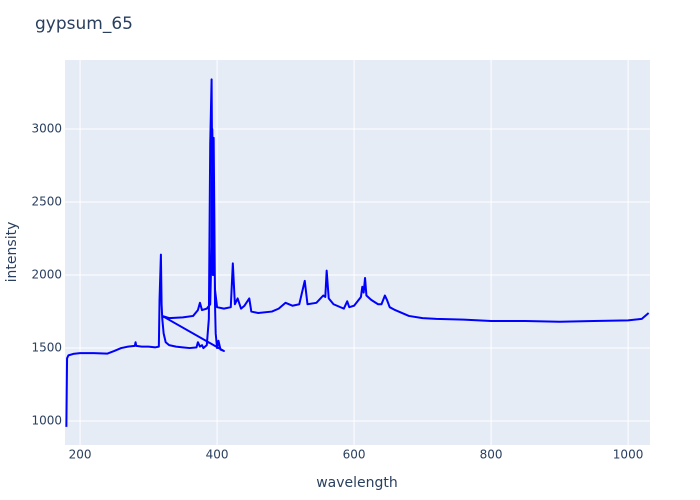 Image resolution: width=700 pixels, height=500 pixels. What do you see at coordinates (80, 455) in the screenshot?
I see `x-tick-label: 200` at bounding box center [80, 455].